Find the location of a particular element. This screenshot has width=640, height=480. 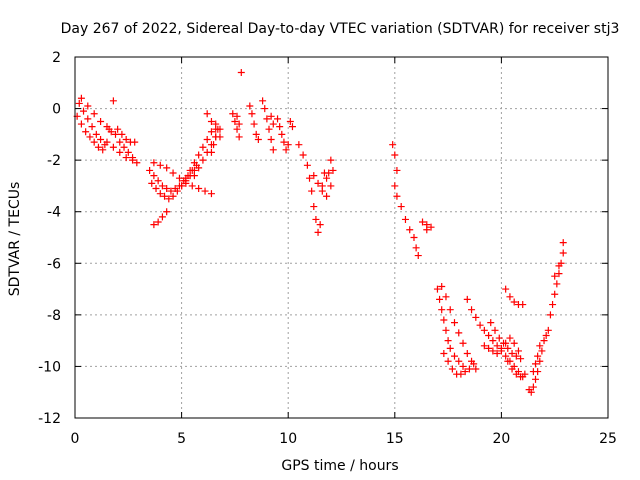

x-tick-label: 20 is located at coordinates (501, 439).